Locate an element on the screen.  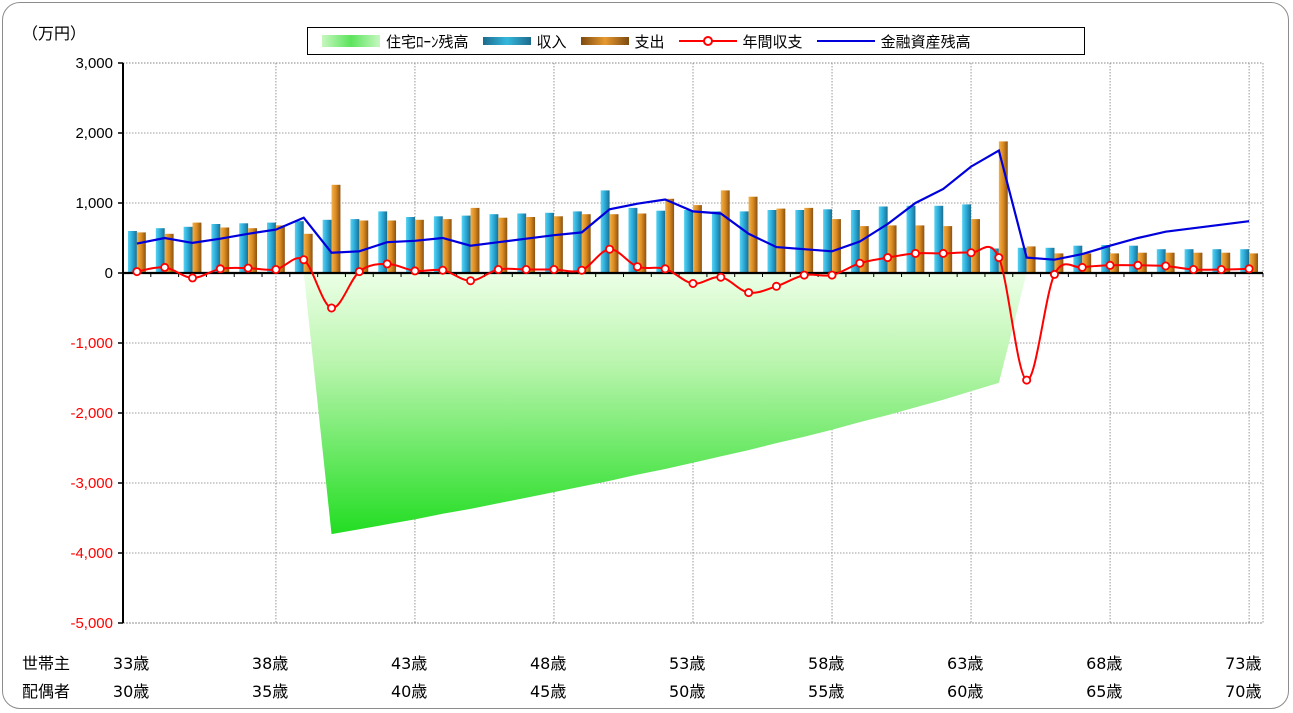
x-row-header: 配偶者 is located at coordinates (46, 691).